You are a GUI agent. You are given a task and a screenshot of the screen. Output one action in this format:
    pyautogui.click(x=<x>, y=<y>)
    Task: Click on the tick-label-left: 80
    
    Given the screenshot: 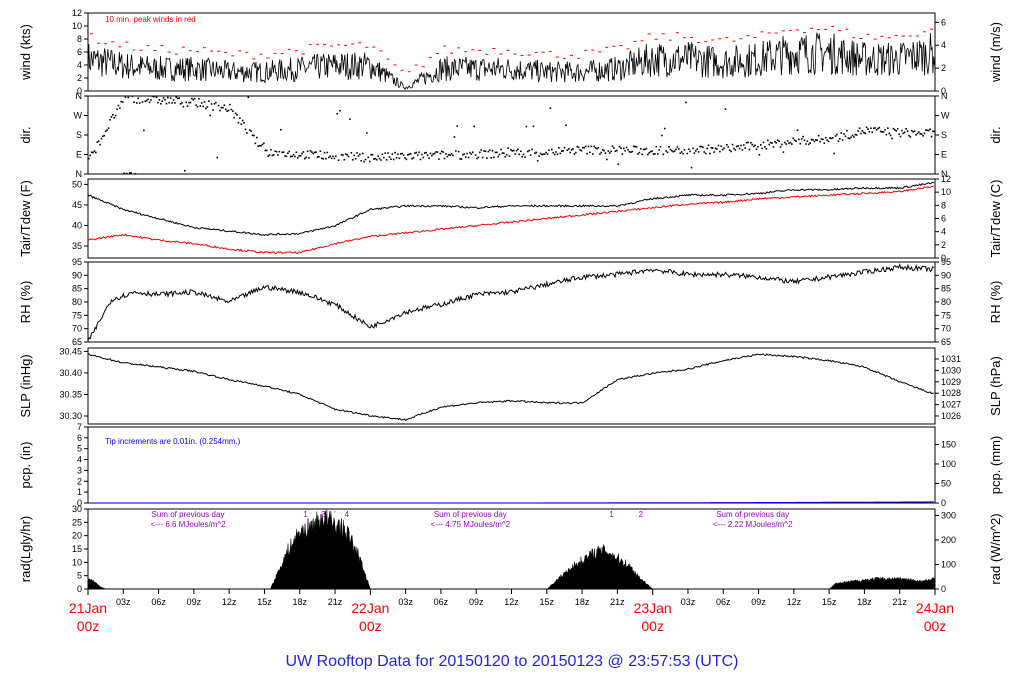 What is the action you would take?
    pyautogui.click(x=77, y=302)
    